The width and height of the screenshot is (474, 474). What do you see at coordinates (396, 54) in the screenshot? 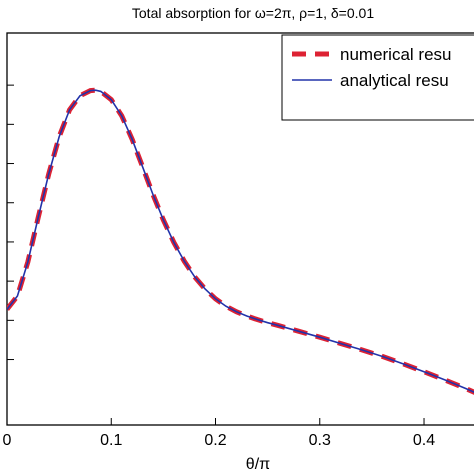
I see `legend-label-numerical: numerical resu` at bounding box center [396, 54].